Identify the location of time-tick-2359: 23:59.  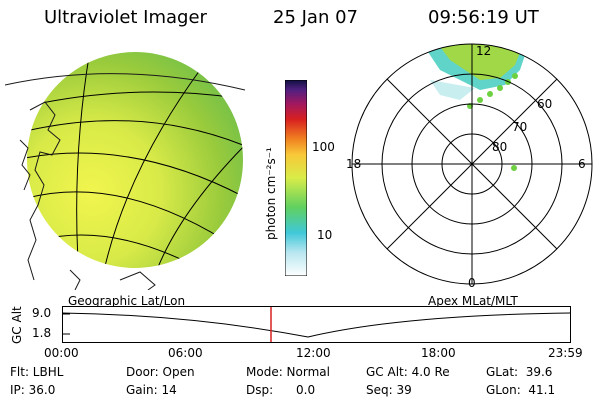
(565, 353).